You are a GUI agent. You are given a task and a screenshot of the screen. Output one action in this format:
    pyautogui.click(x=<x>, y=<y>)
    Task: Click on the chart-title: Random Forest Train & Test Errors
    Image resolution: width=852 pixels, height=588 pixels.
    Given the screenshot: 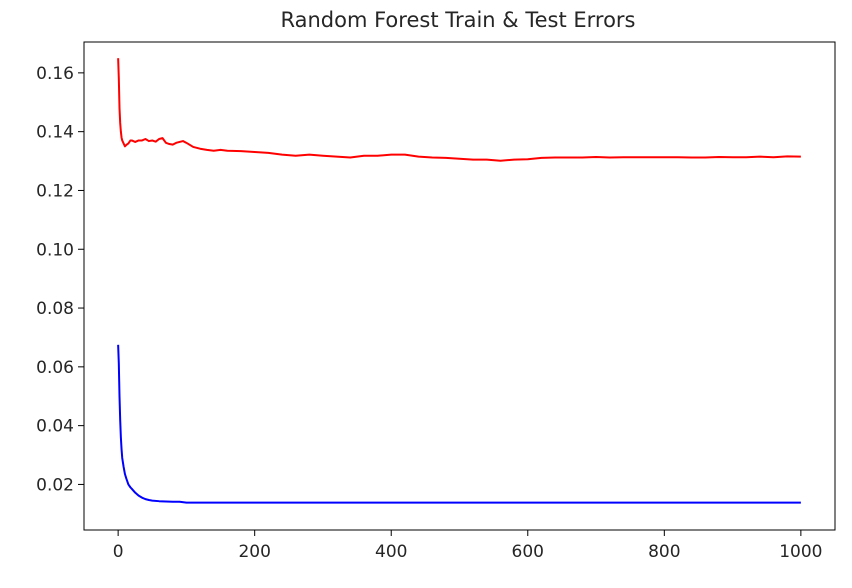 What is the action you would take?
    pyautogui.click(x=457, y=20)
    